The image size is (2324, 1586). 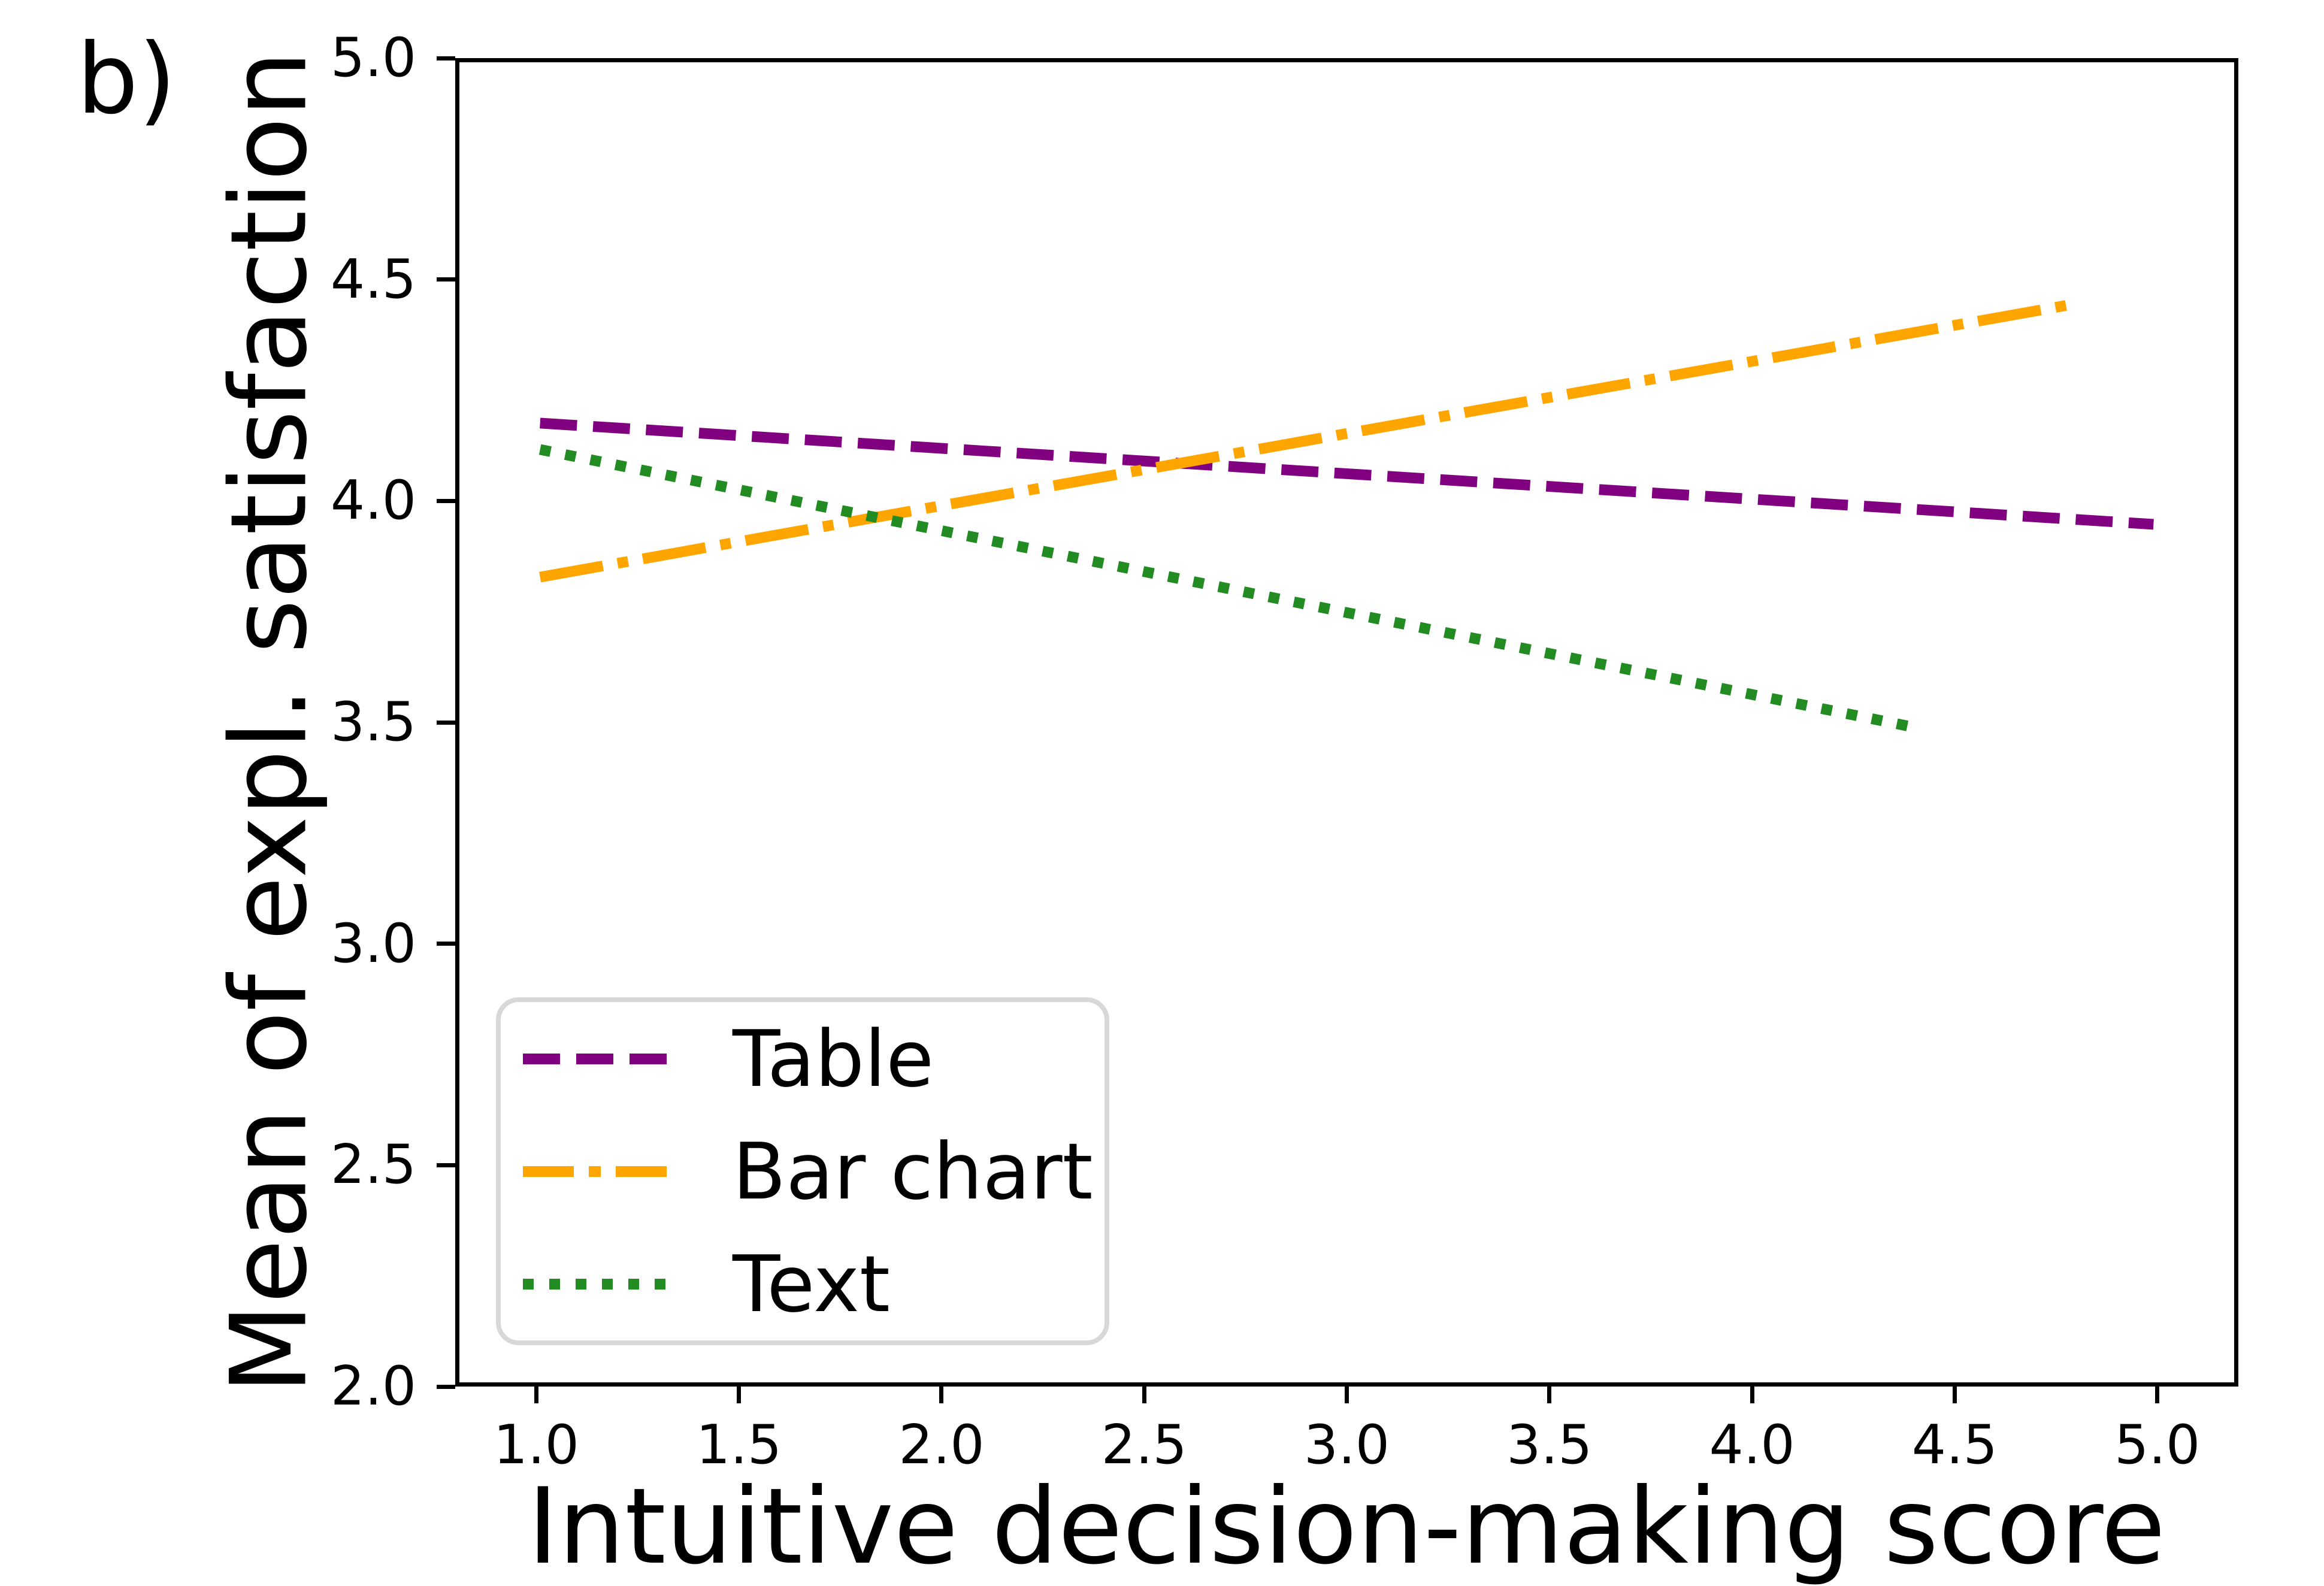 I want to click on series-line-text, so click(x=1225, y=588).